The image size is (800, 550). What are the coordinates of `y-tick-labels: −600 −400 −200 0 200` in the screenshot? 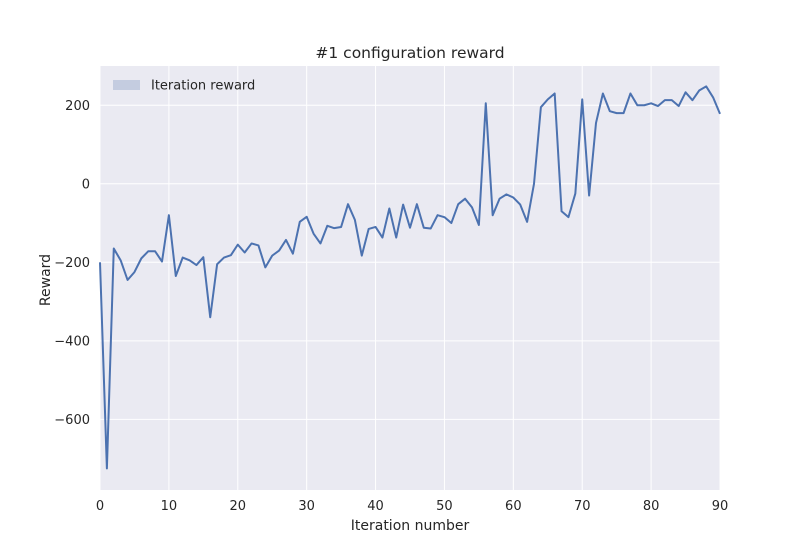 It's located at (72, 263).